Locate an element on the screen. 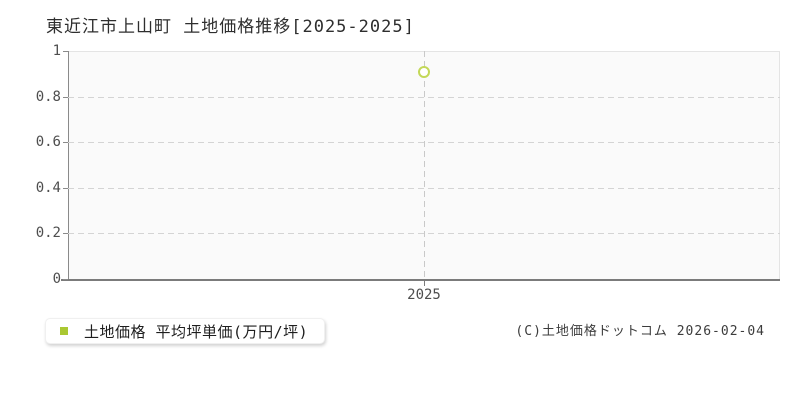 This screenshot has height=400, width=800. y-tick-label: 0 is located at coordinates (56, 279).